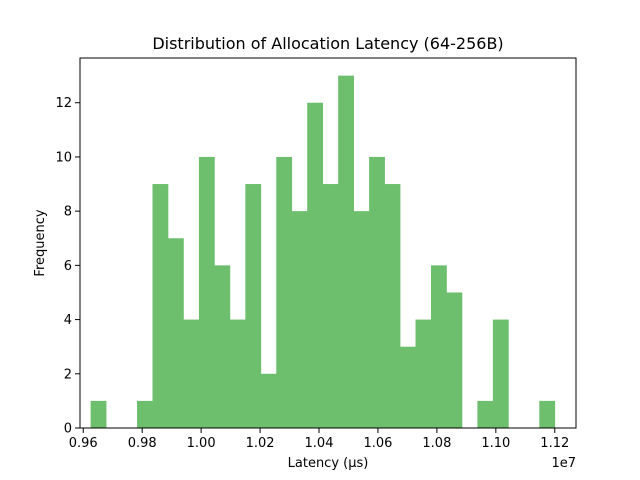 The width and height of the screenshot is (640, 480). Describe the element at coordinates (495, 443) in the screenshot. I see `x-tick-label: 1.10` at that location.